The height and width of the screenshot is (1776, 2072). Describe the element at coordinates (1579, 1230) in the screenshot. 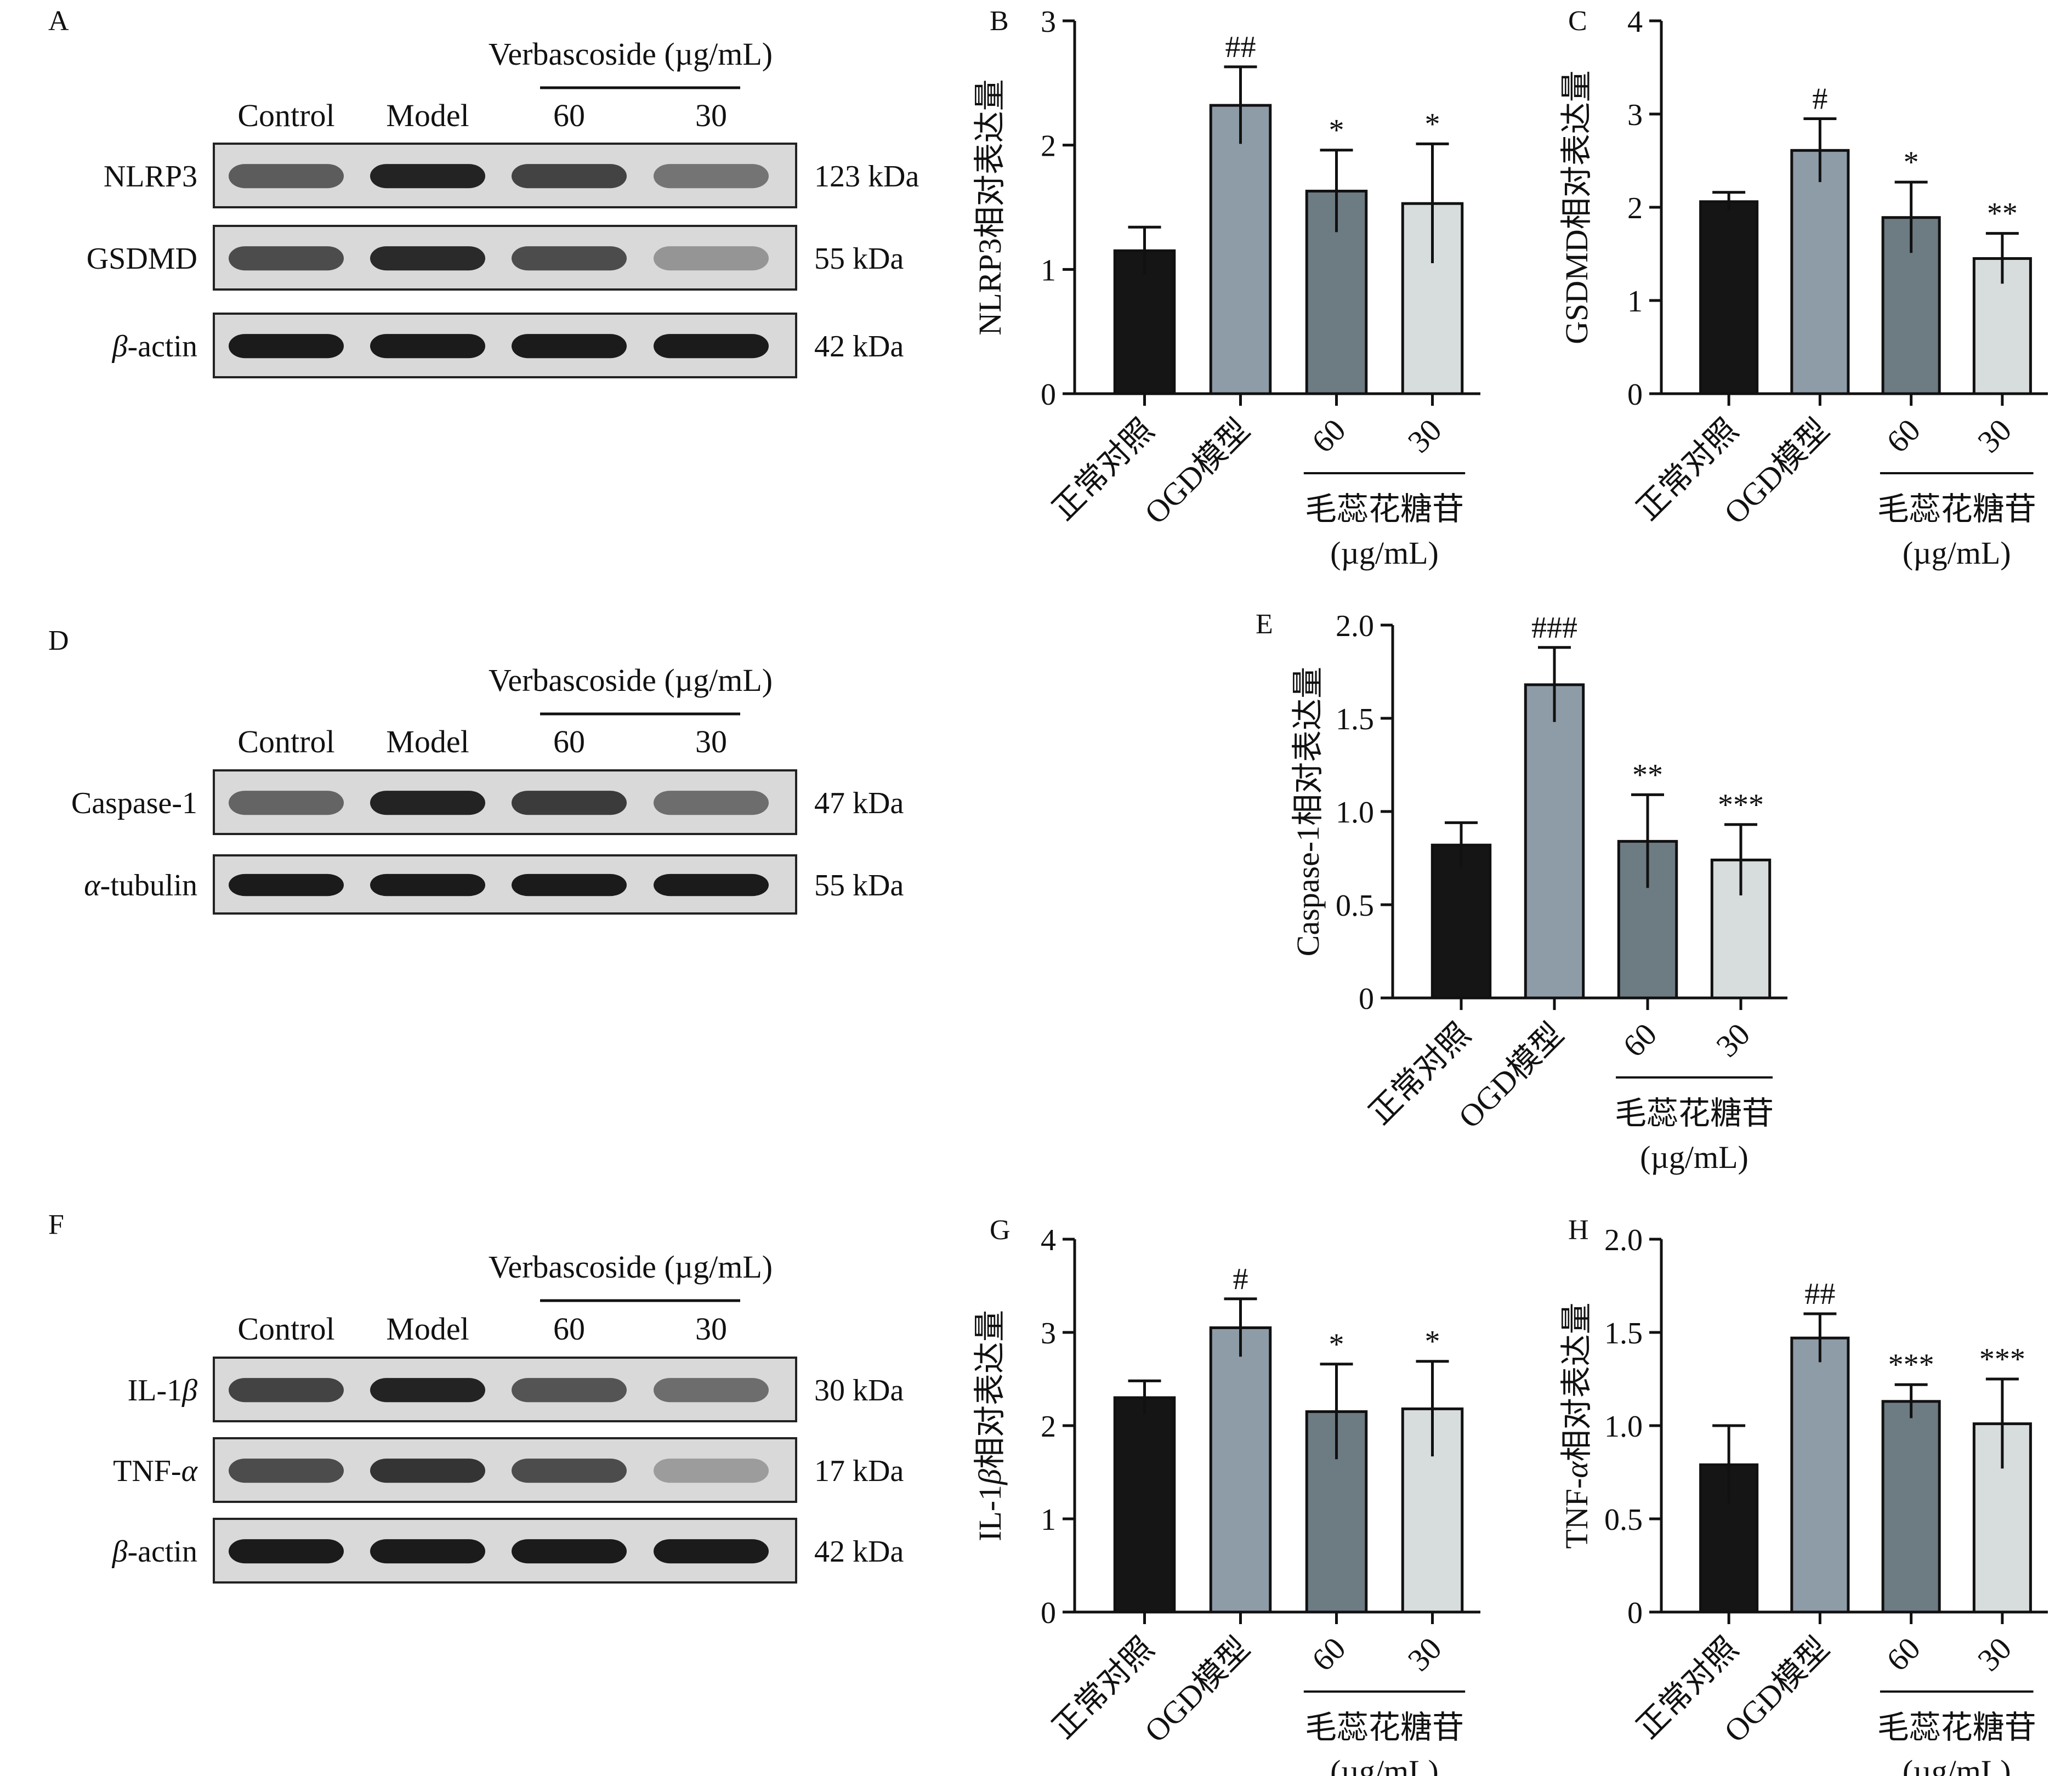

I see `panel-letter: H` at that location.